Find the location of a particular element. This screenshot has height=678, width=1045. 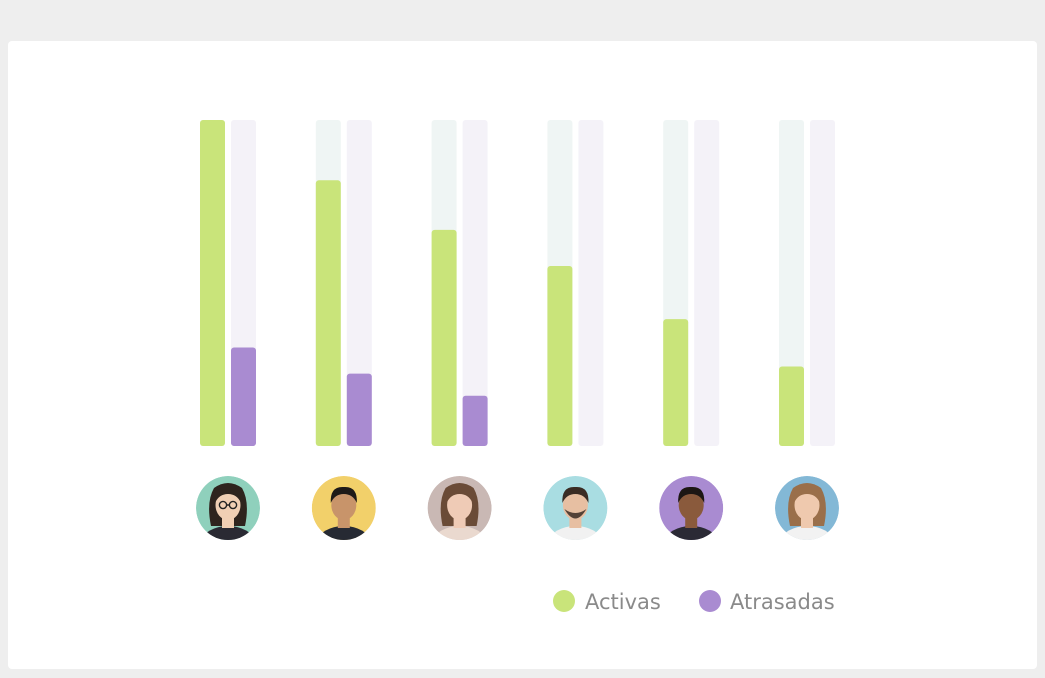

bar-track-activas is located at coordinates (791, 283).